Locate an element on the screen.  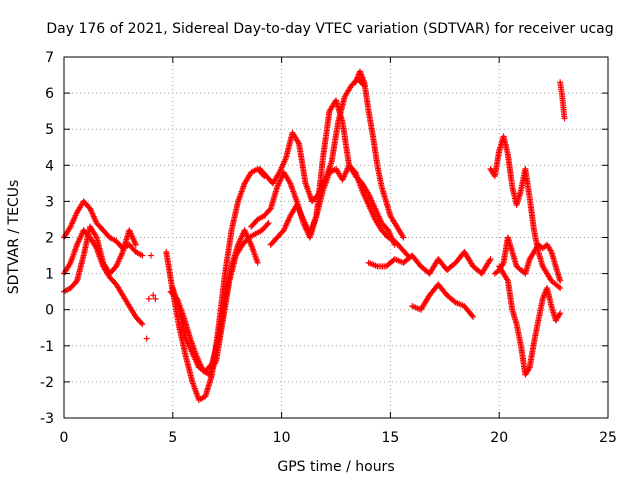
x-tick-label: 25 is located at coordinates (608, 438).